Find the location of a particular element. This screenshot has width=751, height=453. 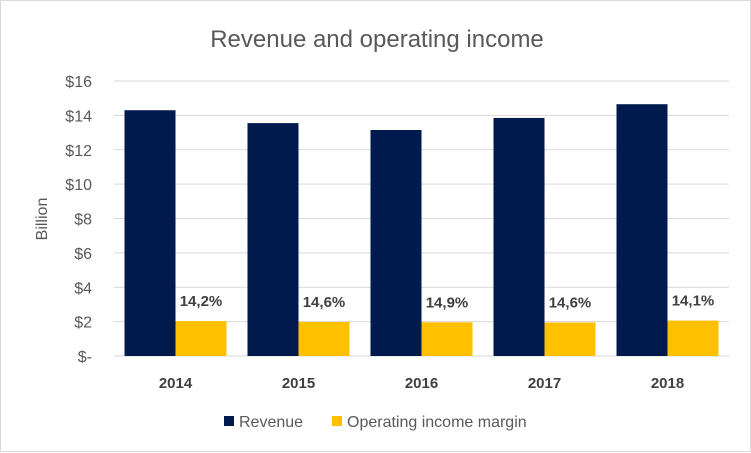

y-tick-label: $4 is located at coordinates (83, 288).